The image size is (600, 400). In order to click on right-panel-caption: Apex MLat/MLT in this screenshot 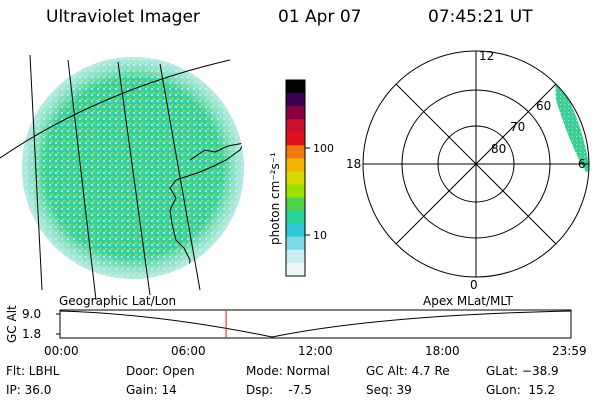, I will do `click(468, 301)`.